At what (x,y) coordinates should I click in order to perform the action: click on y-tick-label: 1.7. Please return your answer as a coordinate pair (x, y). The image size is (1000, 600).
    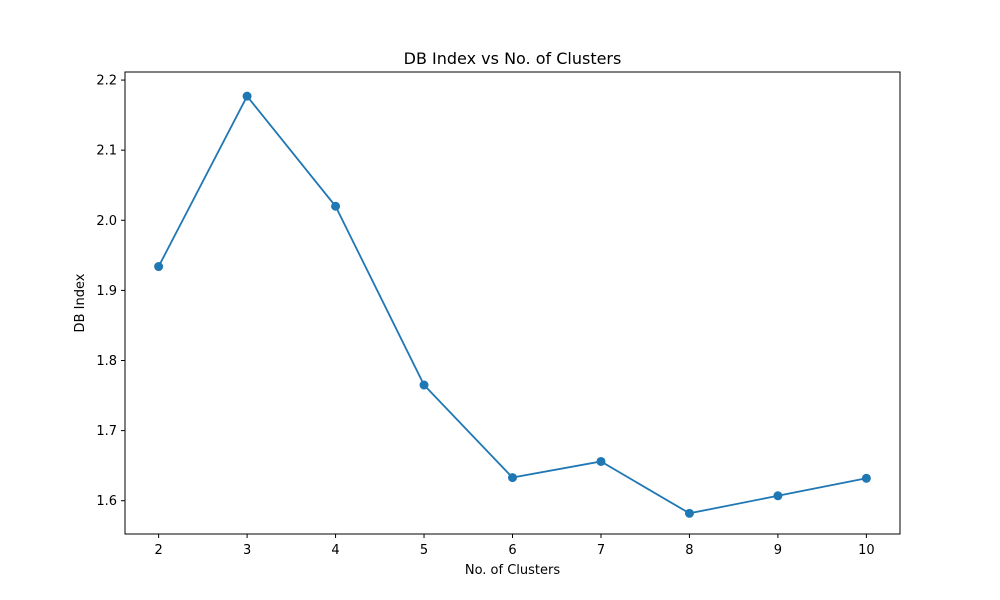
    Looking at the image, I should click on (106, 431).